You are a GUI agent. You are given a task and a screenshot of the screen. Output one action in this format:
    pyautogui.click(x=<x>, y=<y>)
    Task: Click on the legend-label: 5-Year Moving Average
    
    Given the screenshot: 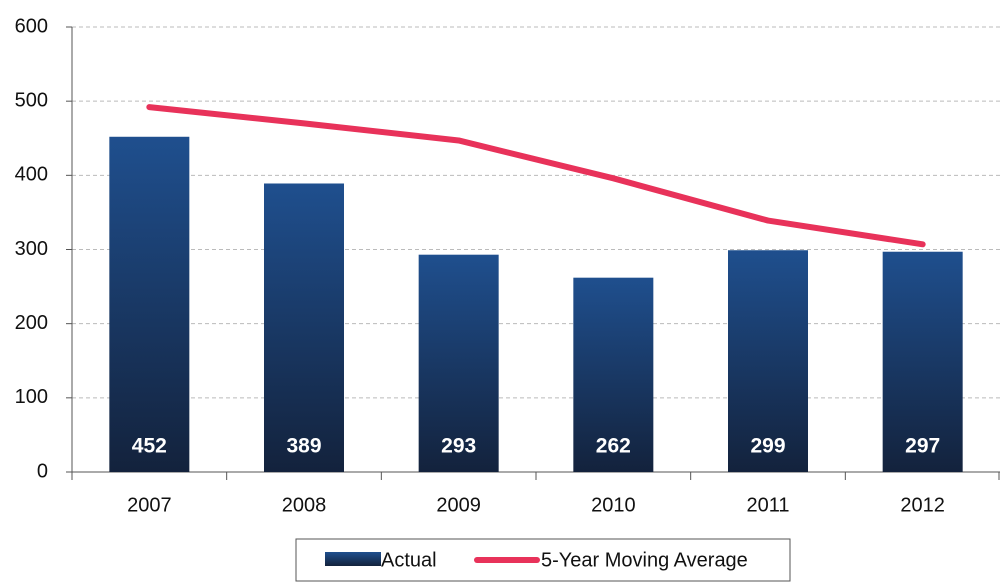 What is the action you would take?
    pyautogui.click(x=644, y=560)
    